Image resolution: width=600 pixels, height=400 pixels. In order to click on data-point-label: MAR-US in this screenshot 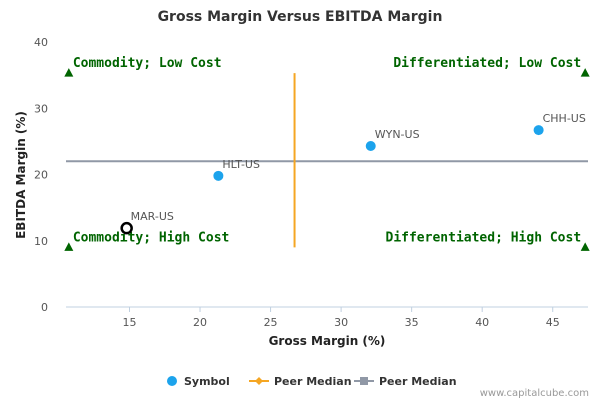, I will do `click(152, 216)`.